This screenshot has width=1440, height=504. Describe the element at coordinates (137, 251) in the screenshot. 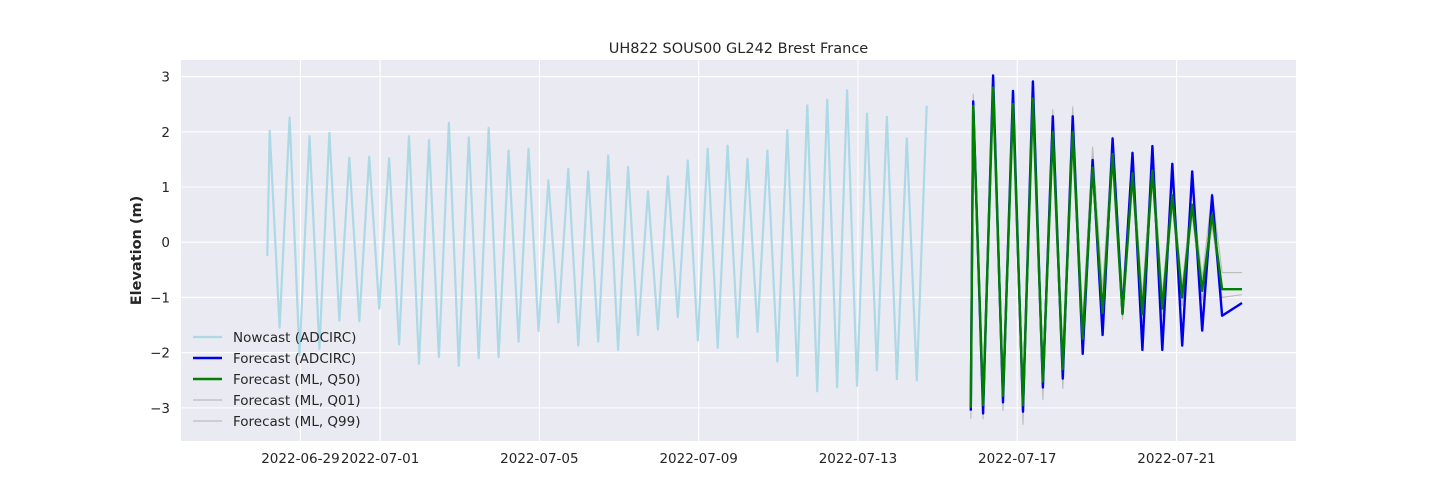

I see `y-axis-label: Elevation (m)` at that location.